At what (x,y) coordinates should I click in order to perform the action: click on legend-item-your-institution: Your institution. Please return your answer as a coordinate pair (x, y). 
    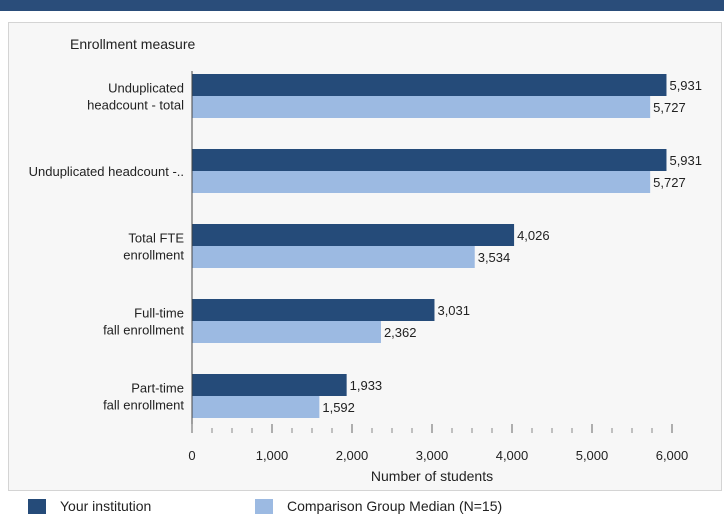
    Looking at the image, I should click on (89, 506).